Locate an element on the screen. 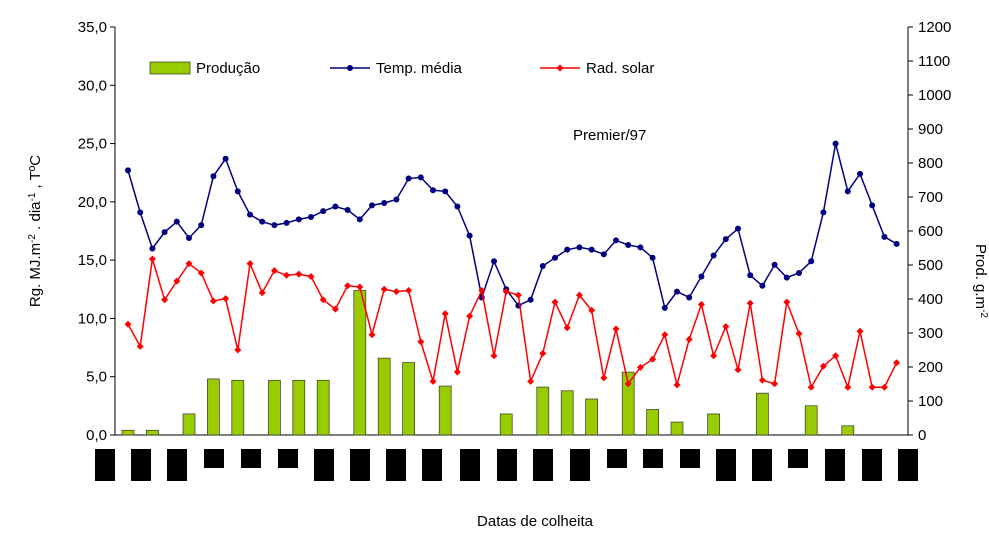  y-tick-label: 35,0 is located at coordinates (92, 27).